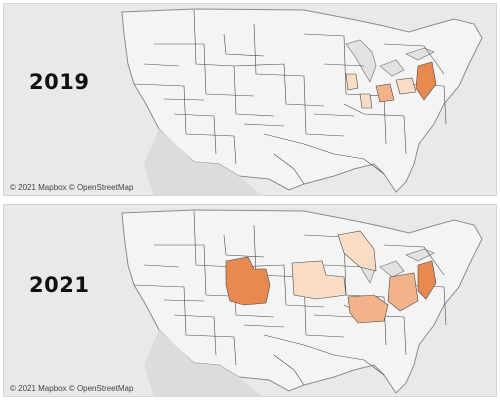 This screenshot has width=500, height=400. I want to click on region-iowa-illinois, so click(319, 280).